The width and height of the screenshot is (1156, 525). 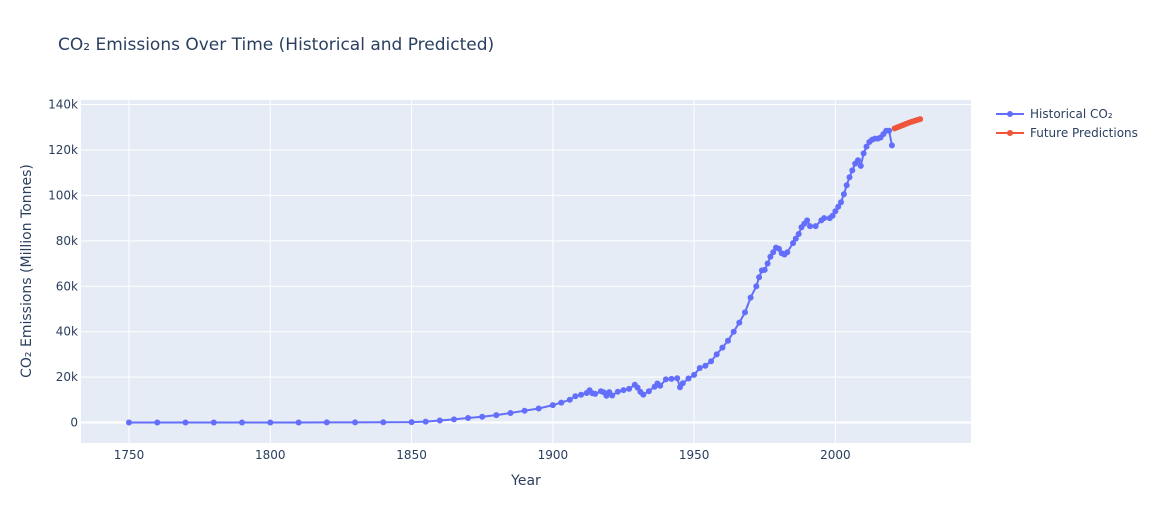 What do you see at coordinates (63, 195) in the screenshot?
I see `y-tick-label: 100k` at bounding box center [63, 195].